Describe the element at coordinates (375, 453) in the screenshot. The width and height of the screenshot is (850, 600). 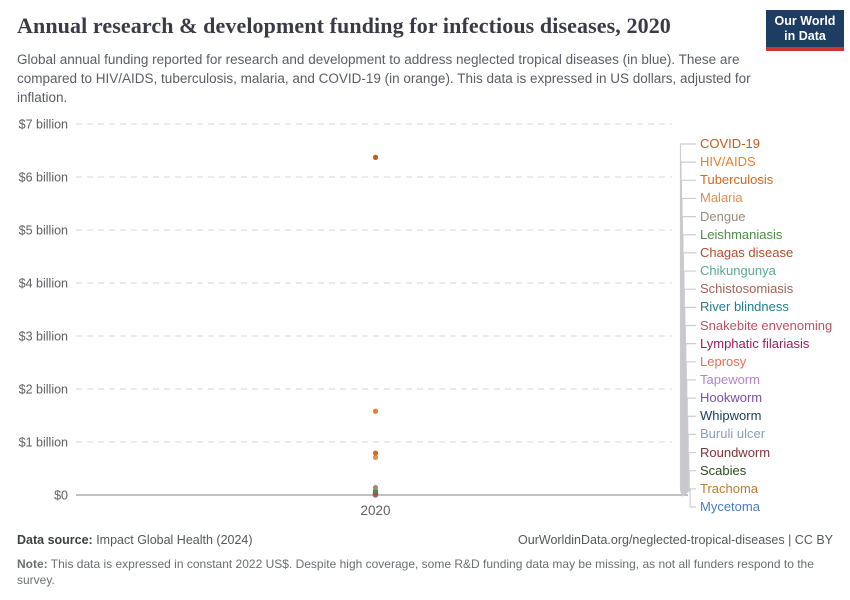
I see `data-point-tuberculosis` at that location.